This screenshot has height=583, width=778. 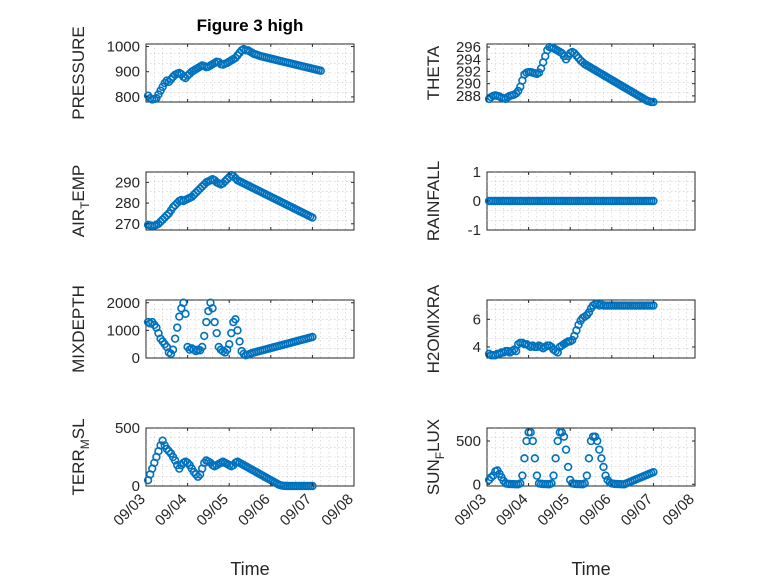 What do you see at coordinates (212, 201) in the screenshot?
I see `subplot-air-temp: 270 280 290 AIRTEMP` at bounding box center [212, 201].